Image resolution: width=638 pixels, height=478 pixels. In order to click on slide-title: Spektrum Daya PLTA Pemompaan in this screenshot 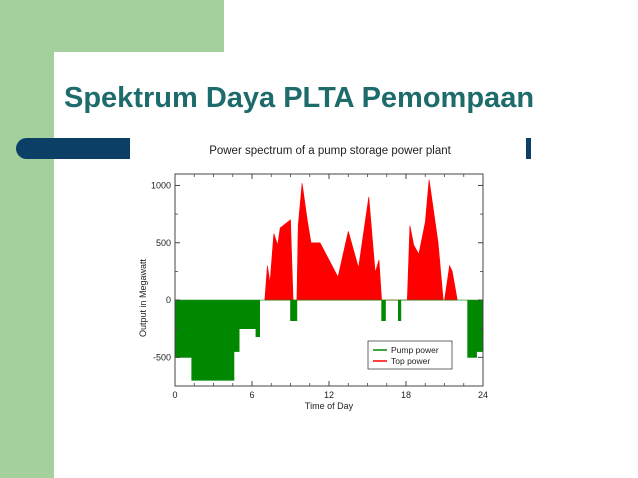, I will do `click(299, 98)`.